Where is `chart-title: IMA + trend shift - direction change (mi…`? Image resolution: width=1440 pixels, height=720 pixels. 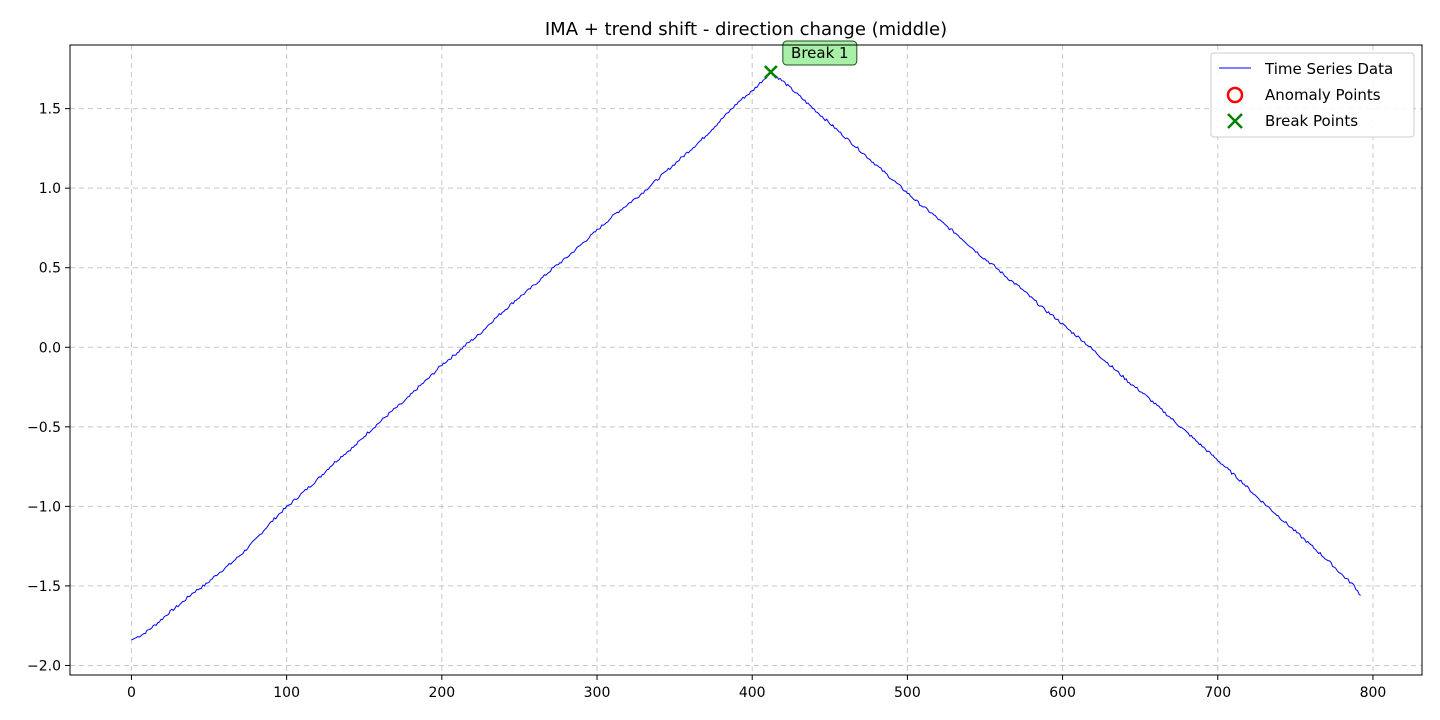 chart-title: IMA + trend shift - direction change (mi… is located at coordinates (746, 29).